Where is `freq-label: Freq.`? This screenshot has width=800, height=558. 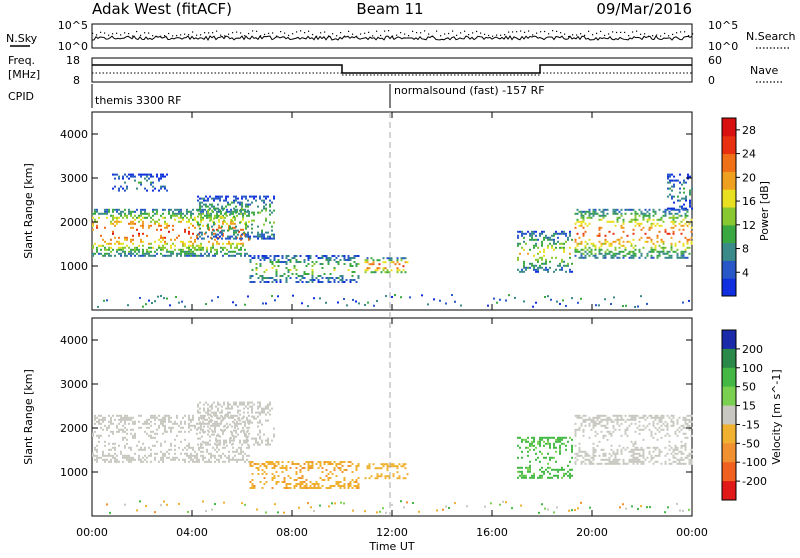
freq-label: Freq. is located at coordinates (21, 60).